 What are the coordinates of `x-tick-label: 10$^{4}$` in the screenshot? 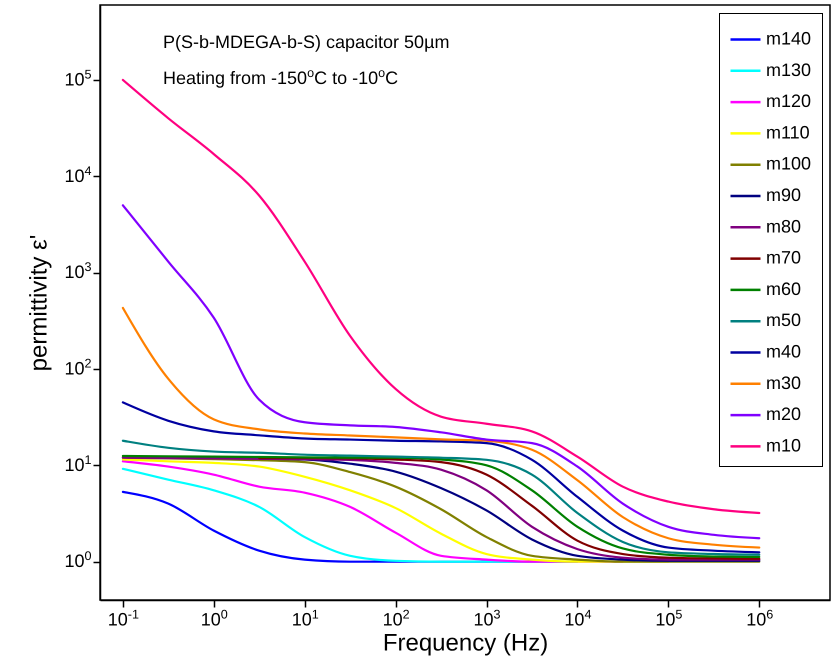 It's located at (578, 619).